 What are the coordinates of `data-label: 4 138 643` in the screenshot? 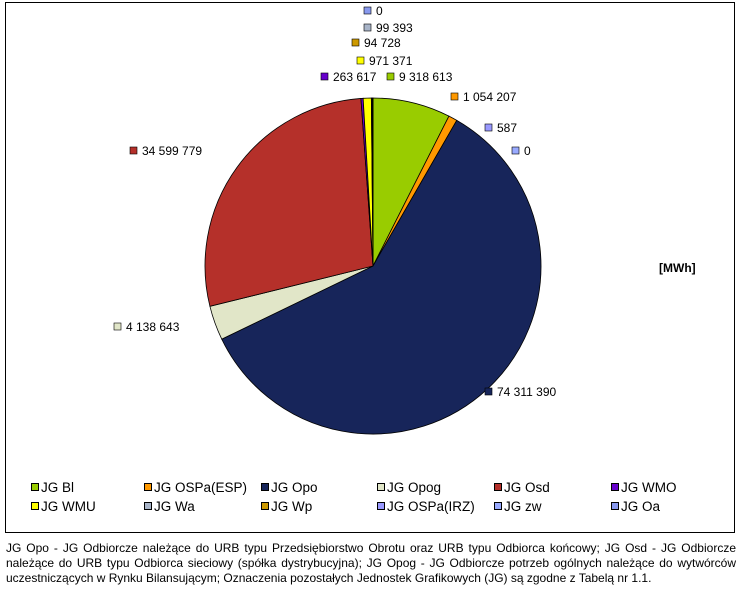 It's located at (146, 327).